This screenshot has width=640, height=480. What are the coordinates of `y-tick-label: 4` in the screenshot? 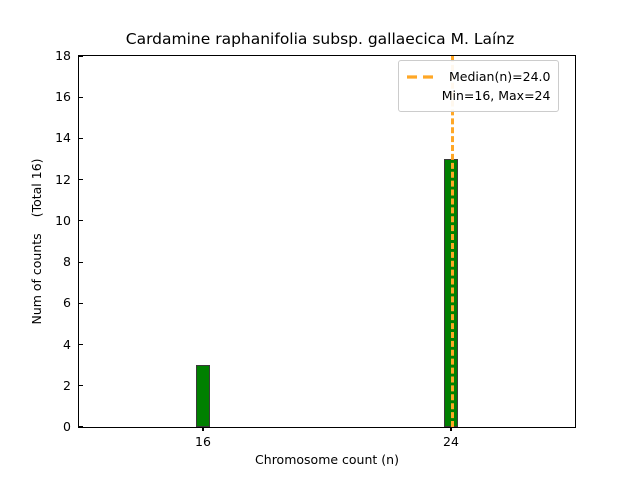 It's located at (67, 344).